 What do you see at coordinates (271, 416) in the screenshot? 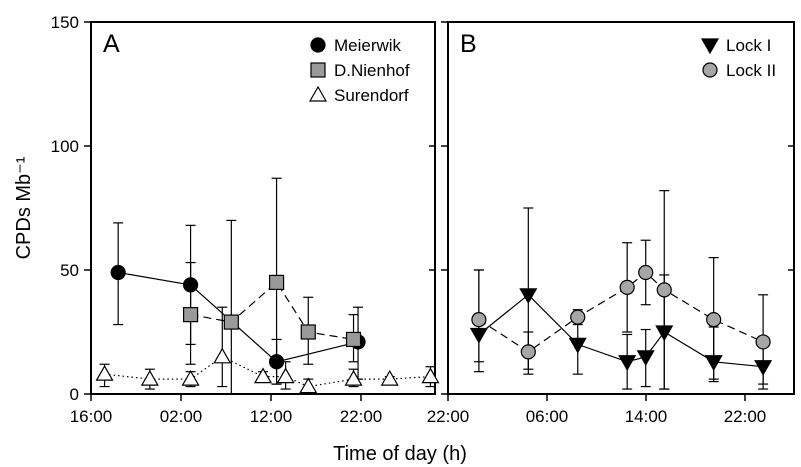
I see `x-tick-label: 12:00` at bounding box center [271, 416].